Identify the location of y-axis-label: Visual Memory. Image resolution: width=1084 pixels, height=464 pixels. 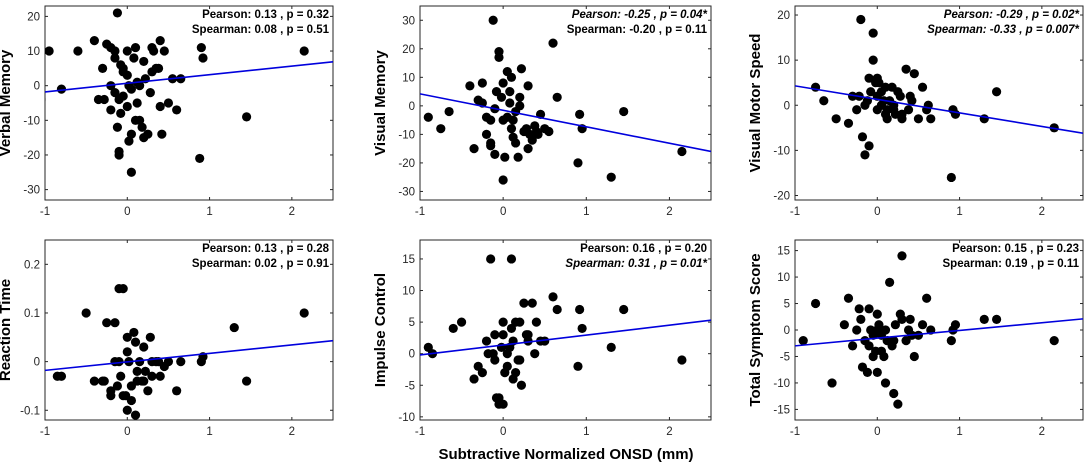
(380, 103).